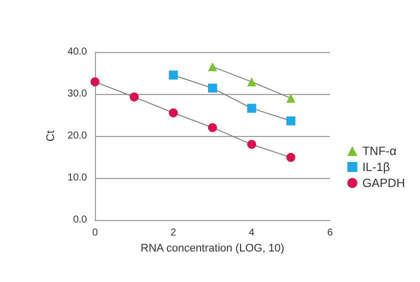 Image resolution: width=420 pixels, height=282 pixels. What do you see at coordinates (376, 167) in the screenshot?
I see `legend-label: IL-1β` at bounding box center [376, 167].